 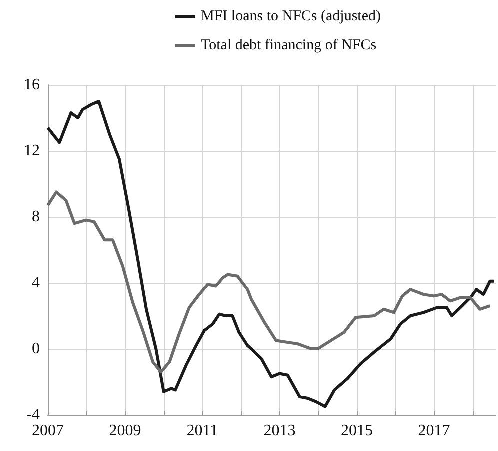 What do you see at coordinates (36, 349) in the screenshot?
I see `y-tick-label: 0` at bounding box center [36, 349].